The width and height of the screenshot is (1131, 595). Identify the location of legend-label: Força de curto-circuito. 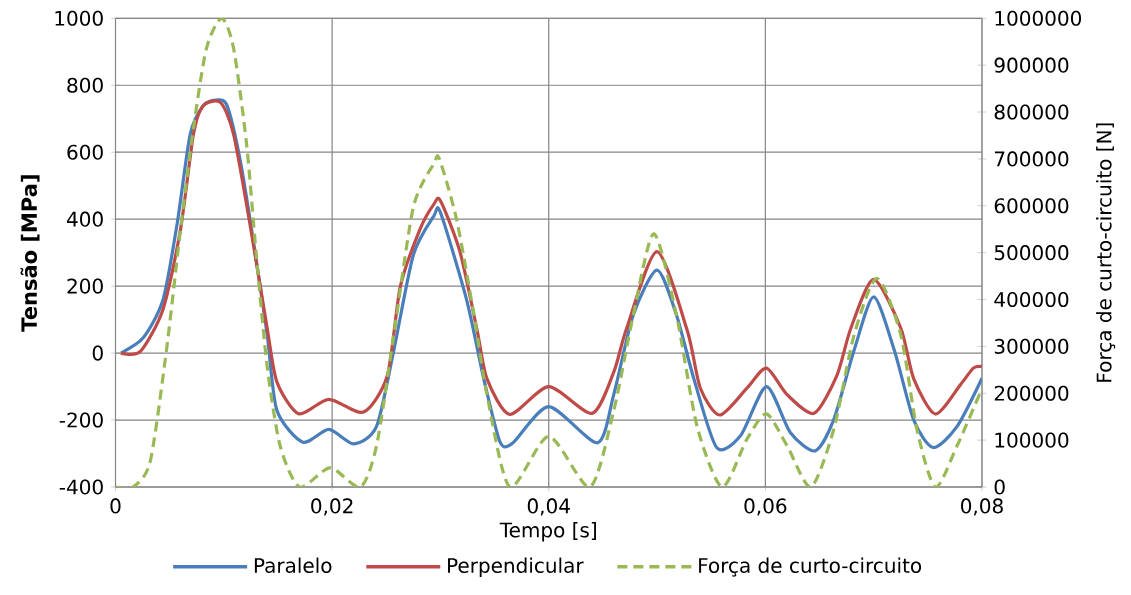
(810, 567).